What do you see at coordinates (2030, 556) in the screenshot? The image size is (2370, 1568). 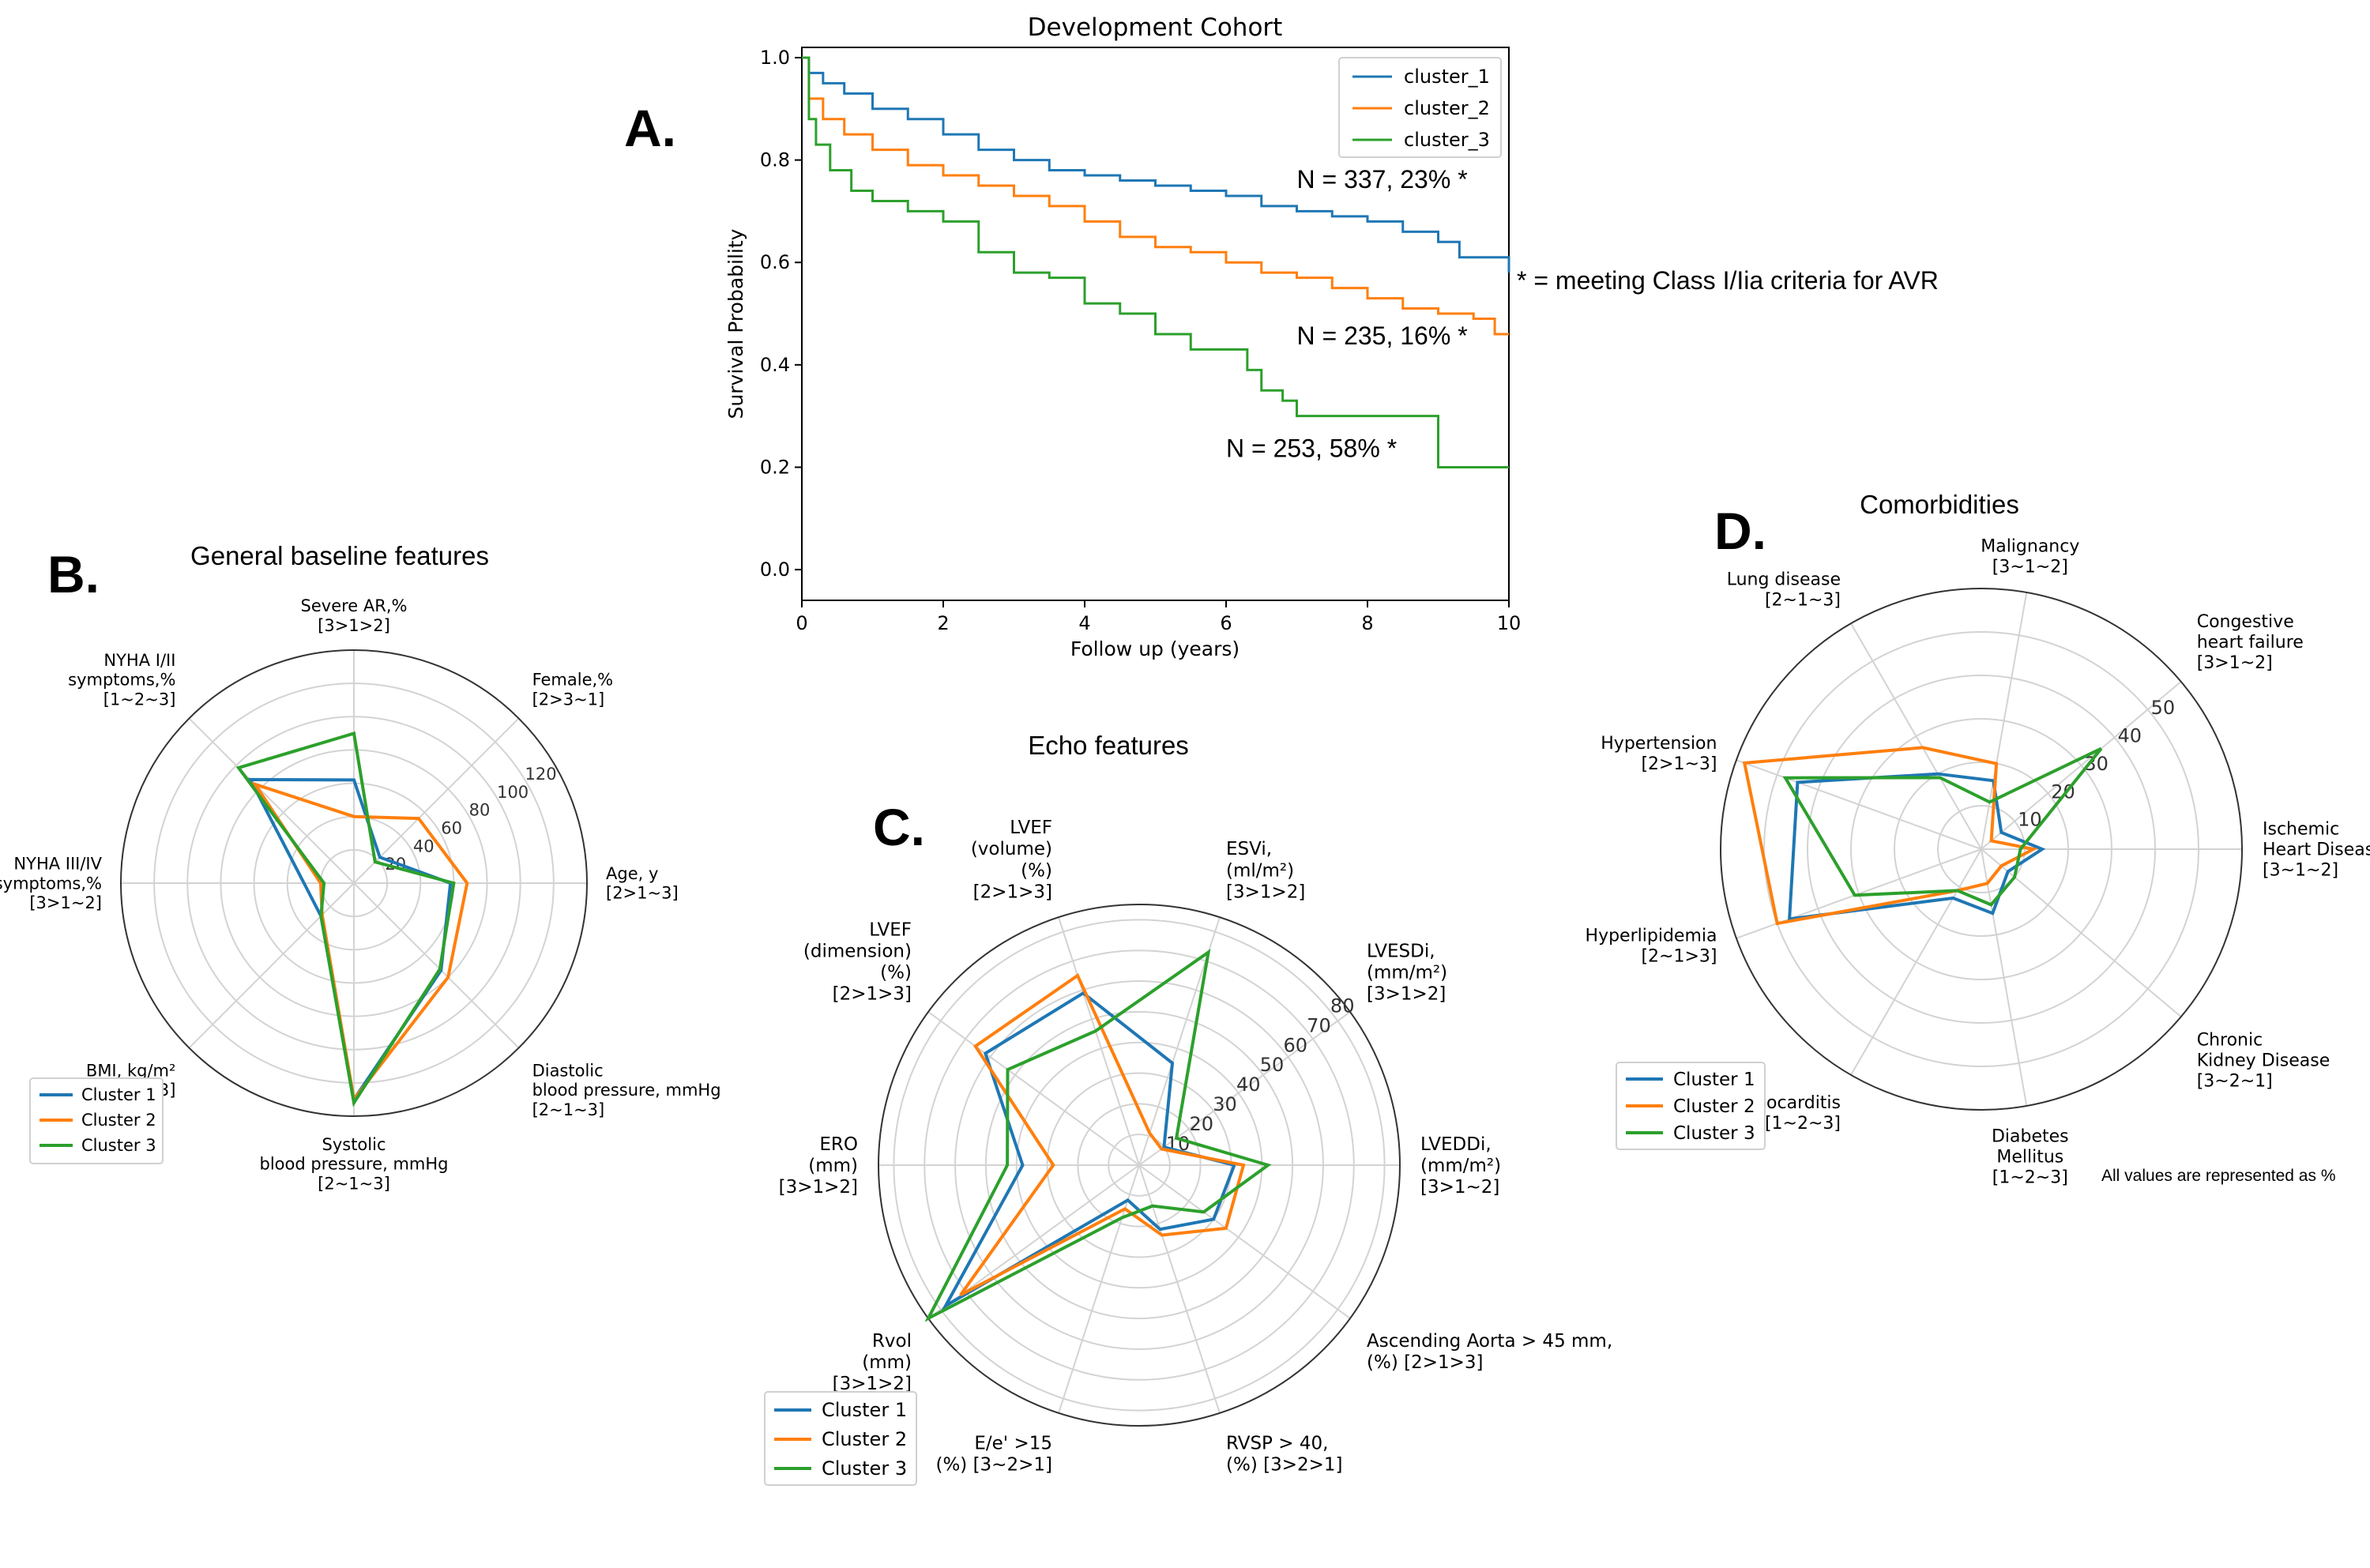 I see `axis-label: Malignancy [3~1~2]` at bounding box center [2030, 556].